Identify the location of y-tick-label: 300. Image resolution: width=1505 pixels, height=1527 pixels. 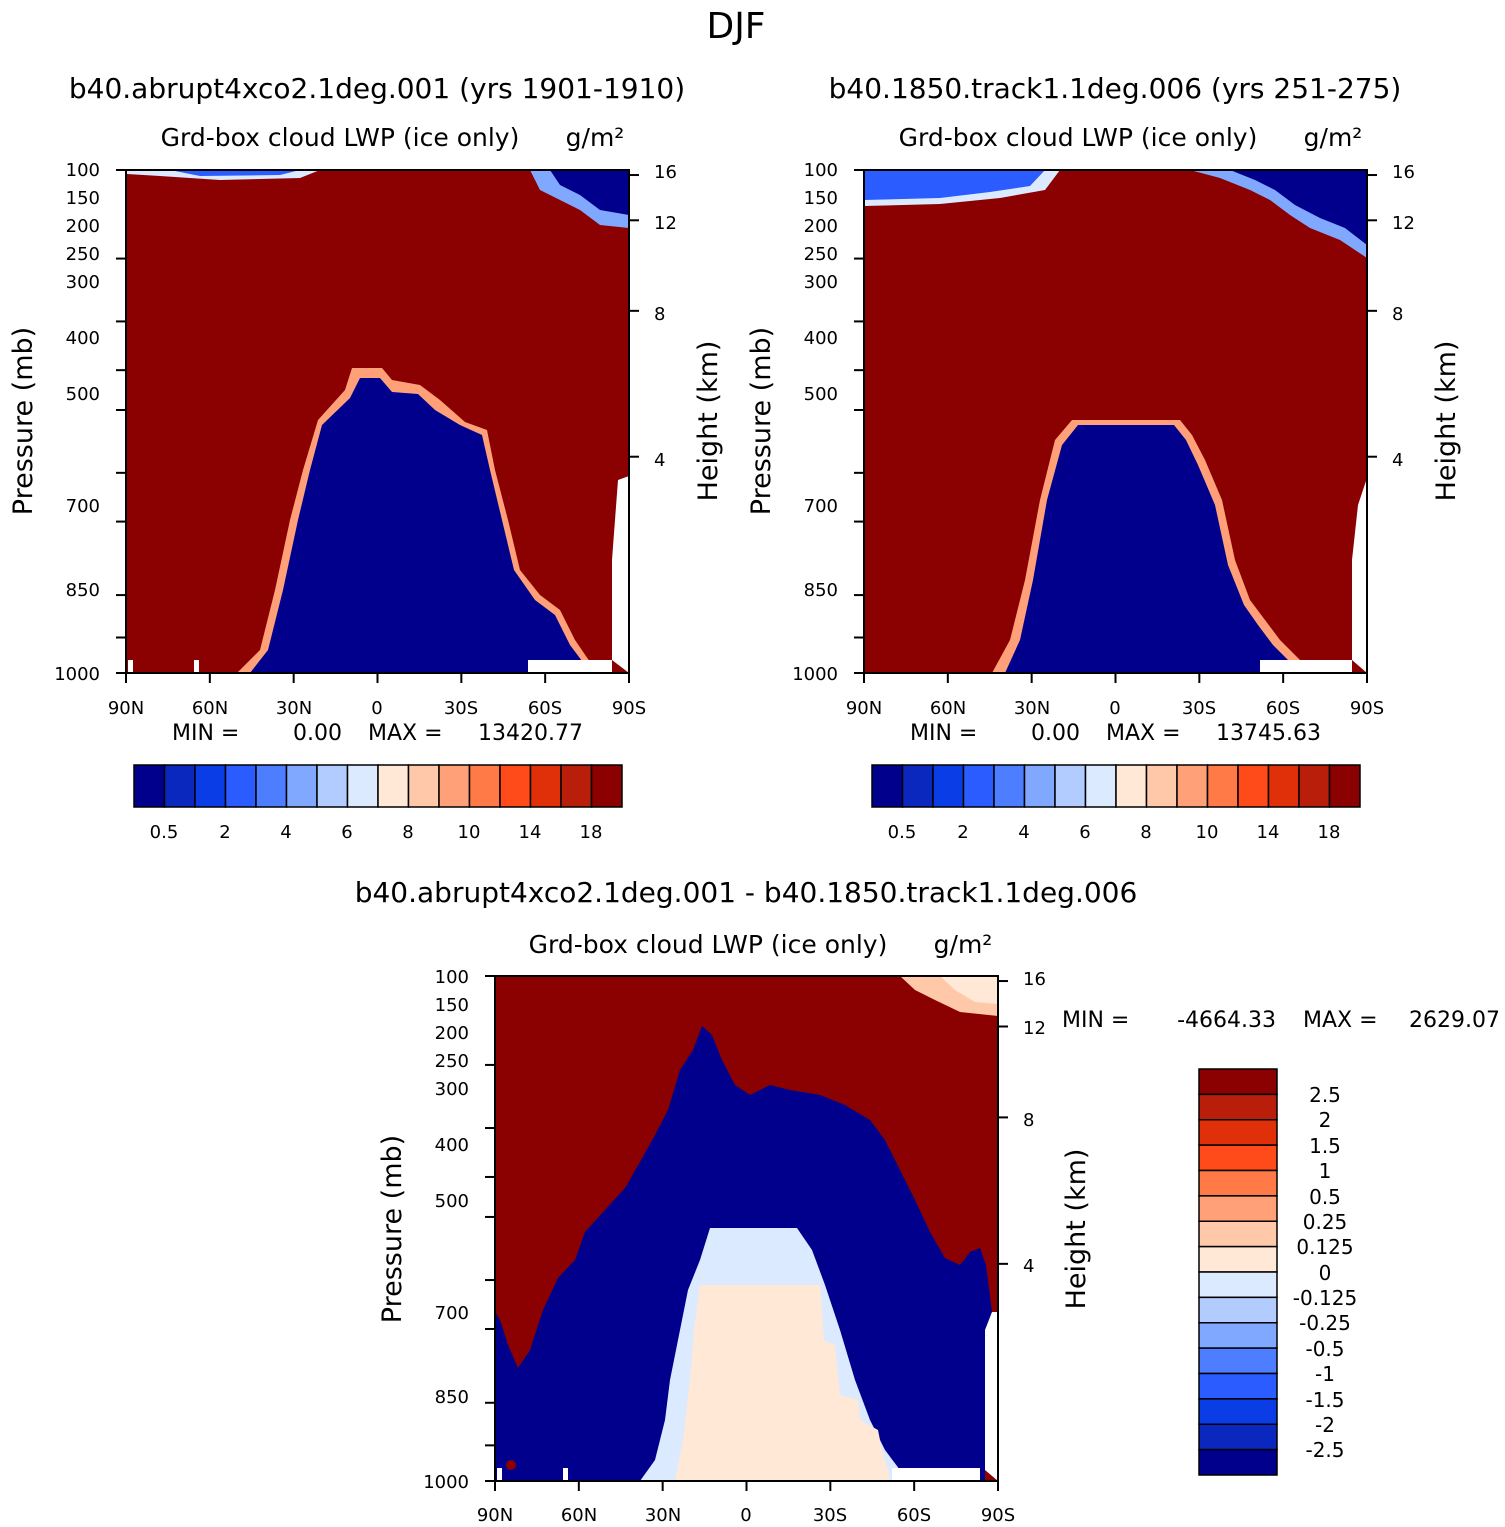
(452, 1089).